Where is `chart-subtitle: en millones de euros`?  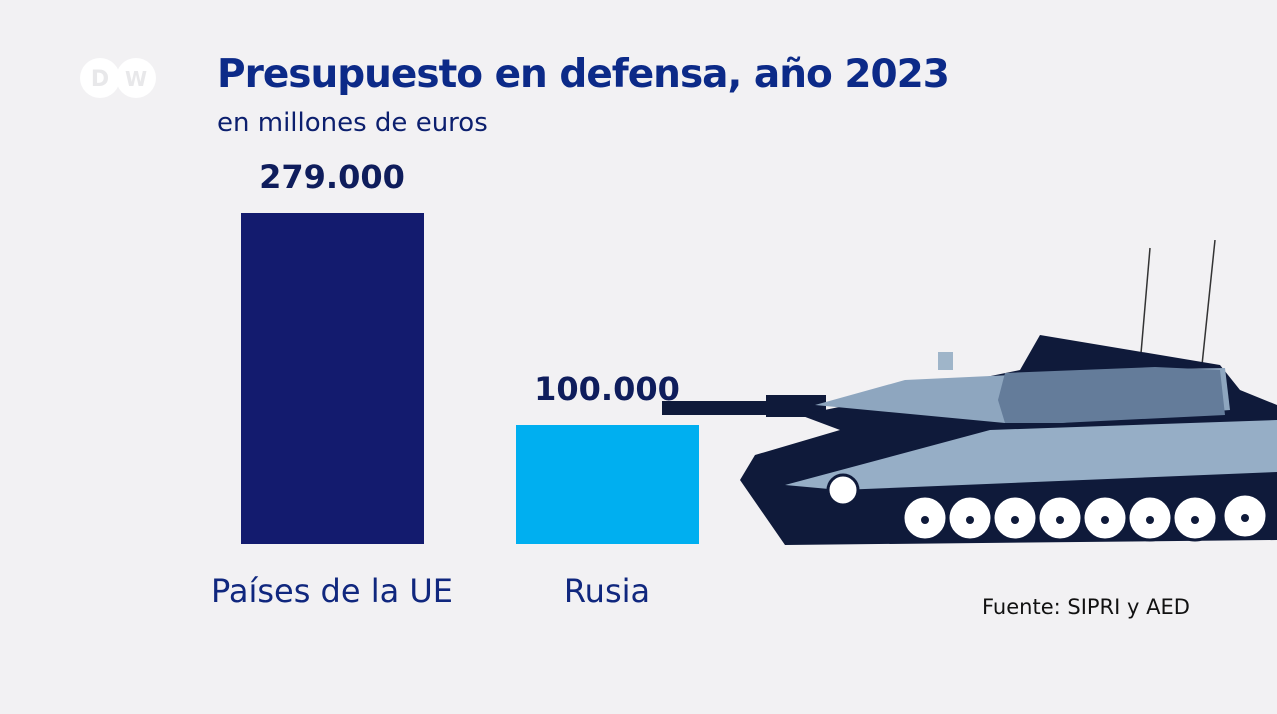
chart-subtitle: en millones de euros is located at coordinates (352, 123).